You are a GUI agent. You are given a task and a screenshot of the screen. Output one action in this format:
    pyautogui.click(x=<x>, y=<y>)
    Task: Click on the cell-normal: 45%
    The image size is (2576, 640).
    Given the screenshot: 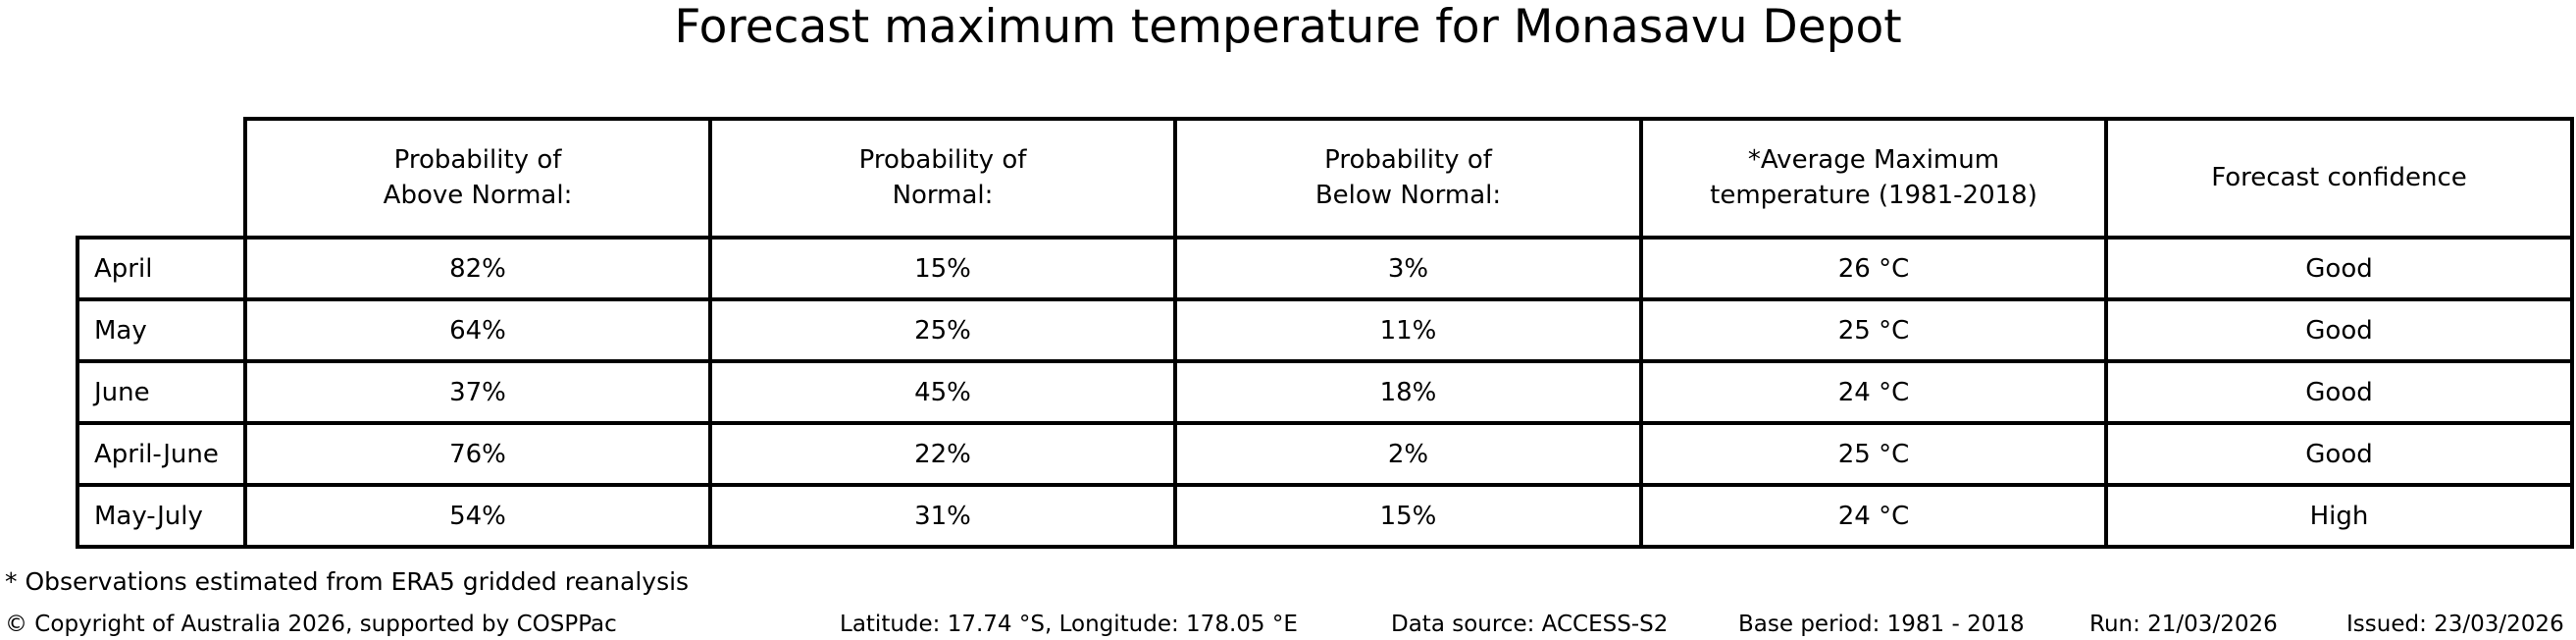 What is the action you would take?
    pyautogui.click(x=942, y=392)
    